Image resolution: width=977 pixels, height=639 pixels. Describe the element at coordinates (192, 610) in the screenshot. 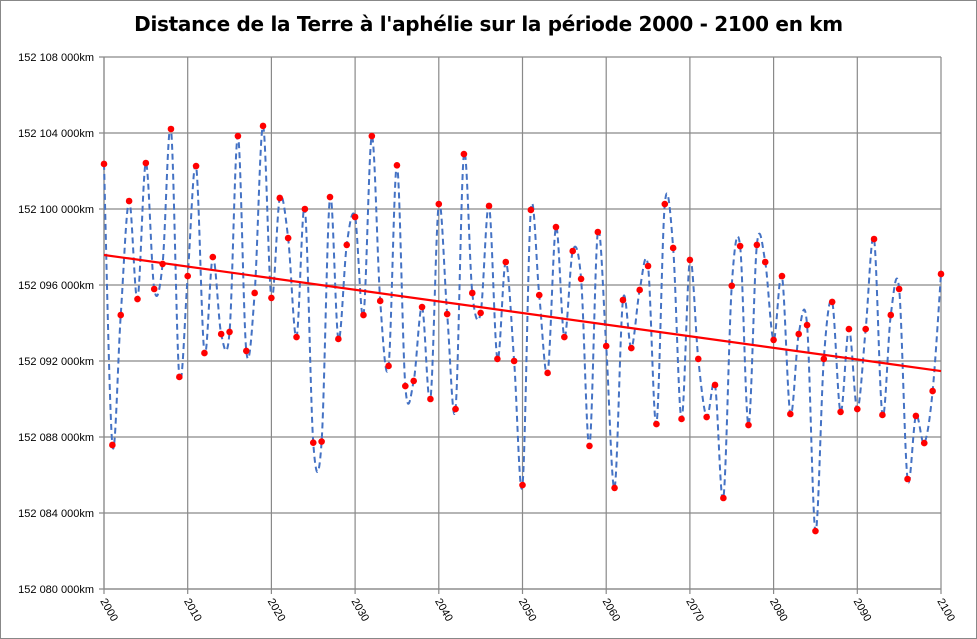

I see `x-tick-label: 2010` at that location.